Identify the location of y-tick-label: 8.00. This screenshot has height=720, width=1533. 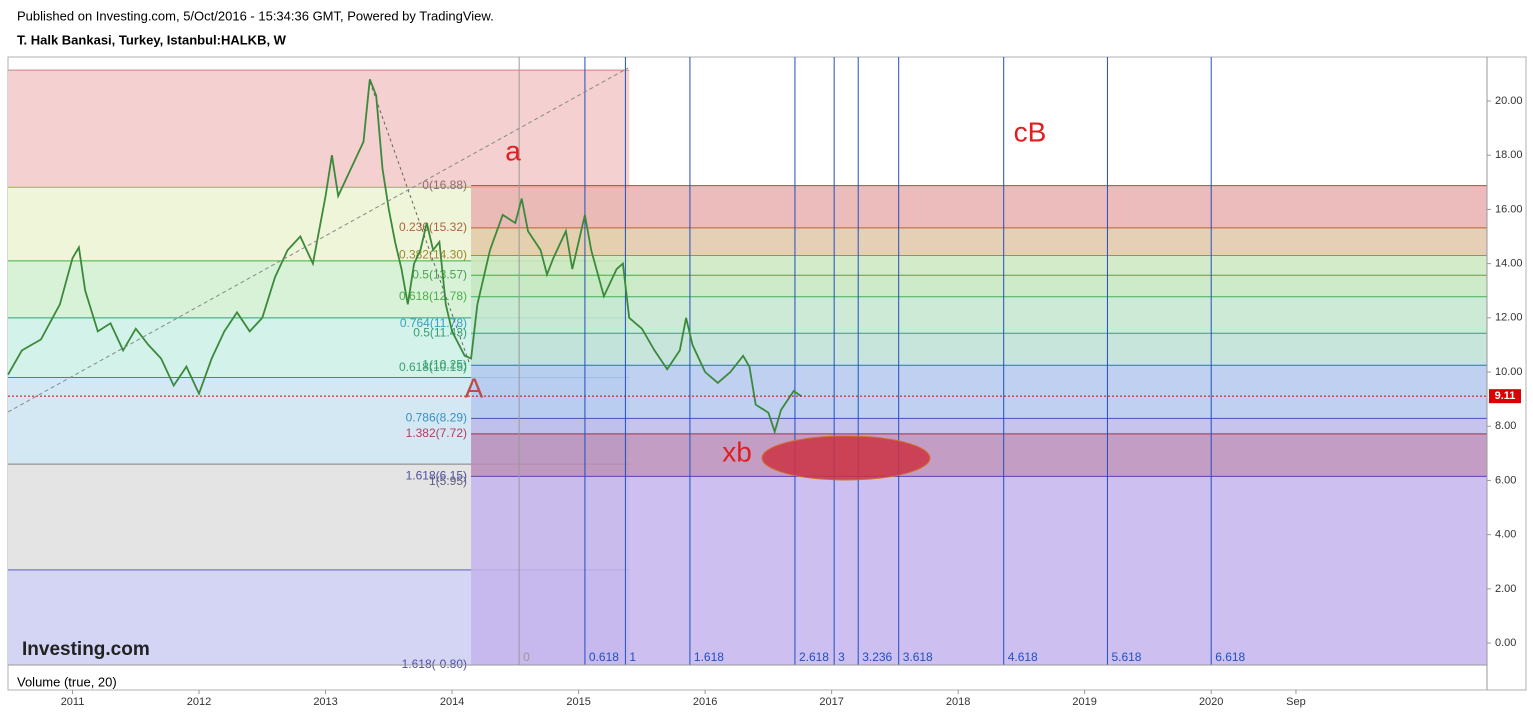
(1505, 426).